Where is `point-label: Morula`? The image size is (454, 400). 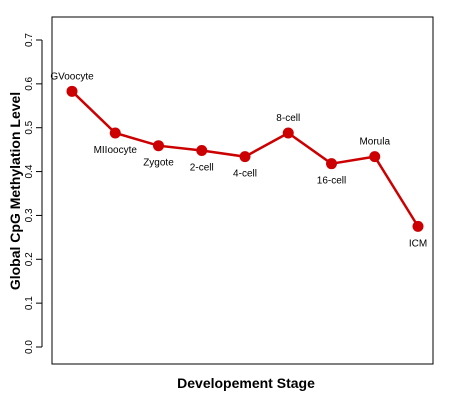 point-label: Morula is located at coordinates (374, 142).